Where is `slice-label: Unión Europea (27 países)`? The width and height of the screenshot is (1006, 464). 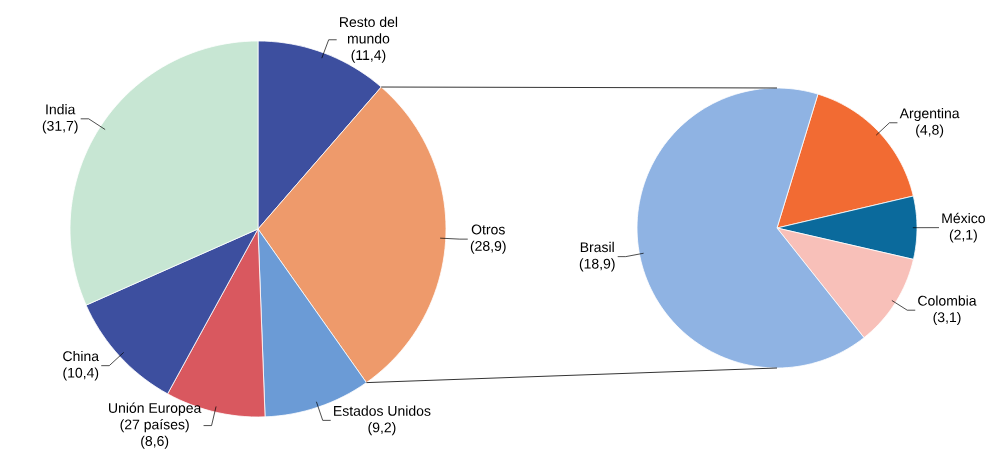 slice-label: Unión Europea (27 países) is located at coordinates (155, 417).